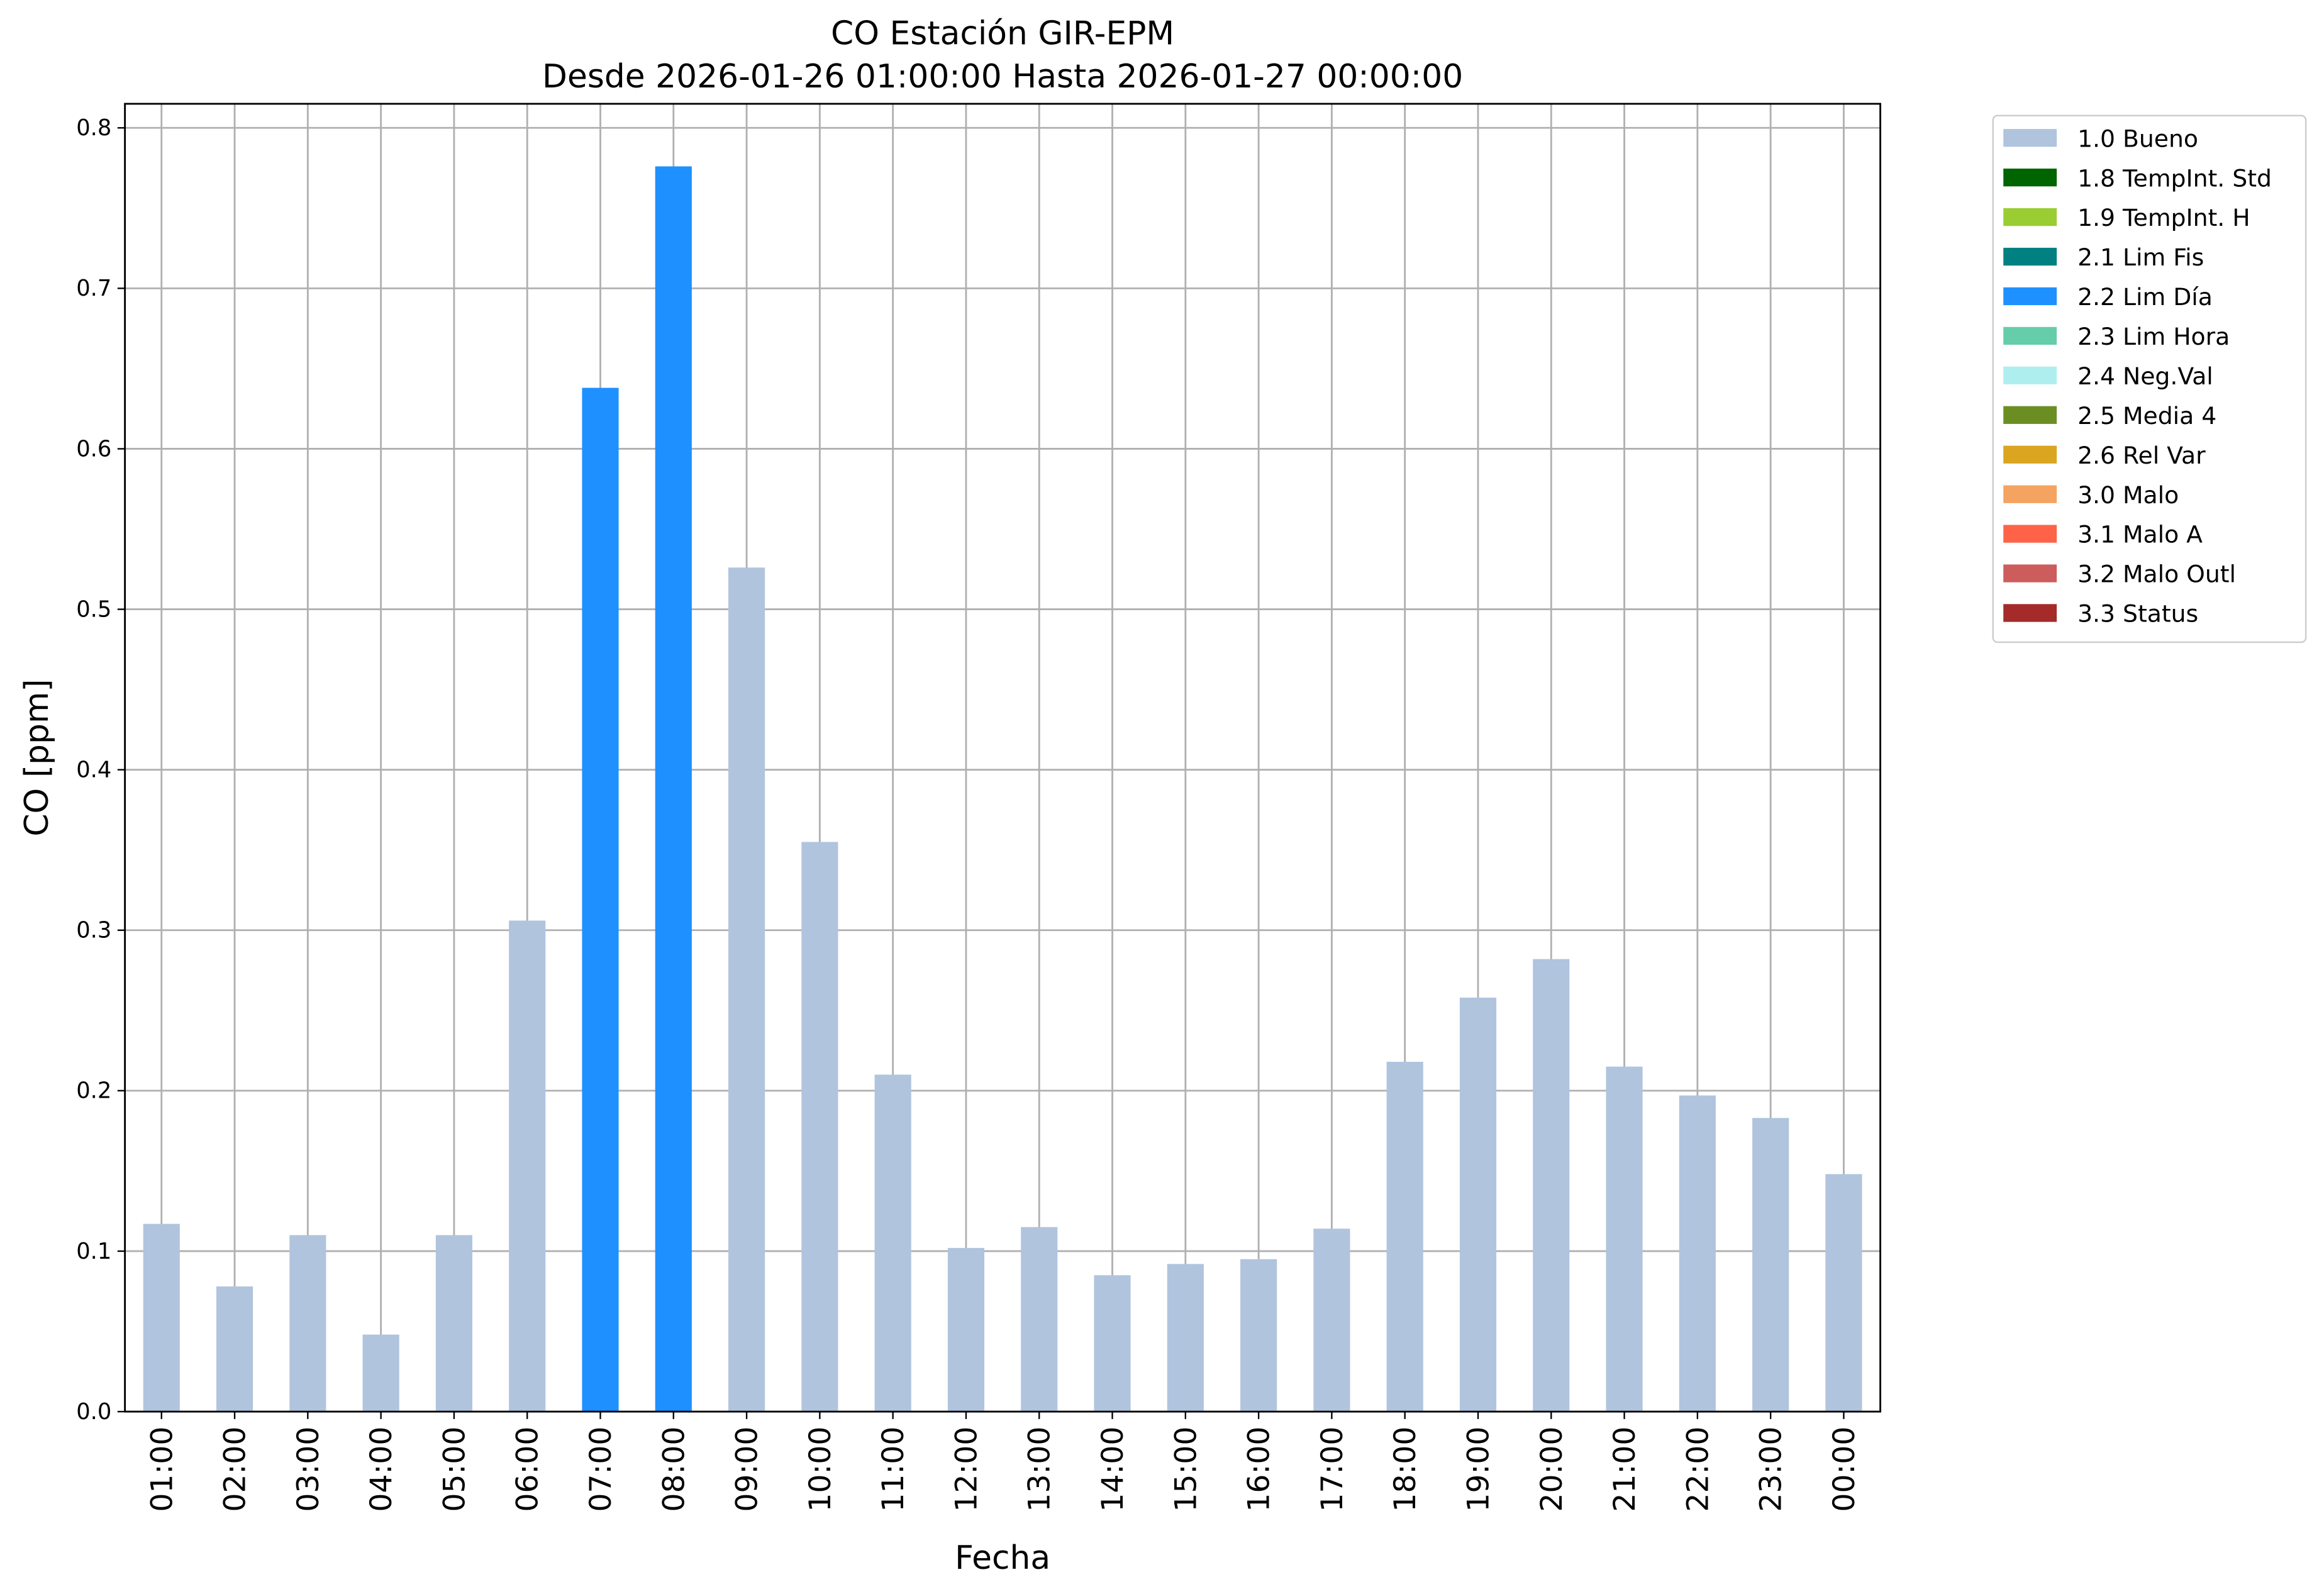 This screenshot has height=1594, width=2324. Describe the element at coordinates (528, 1470) in the screenshot. I see `x-tick-label: 06:00` at that location.